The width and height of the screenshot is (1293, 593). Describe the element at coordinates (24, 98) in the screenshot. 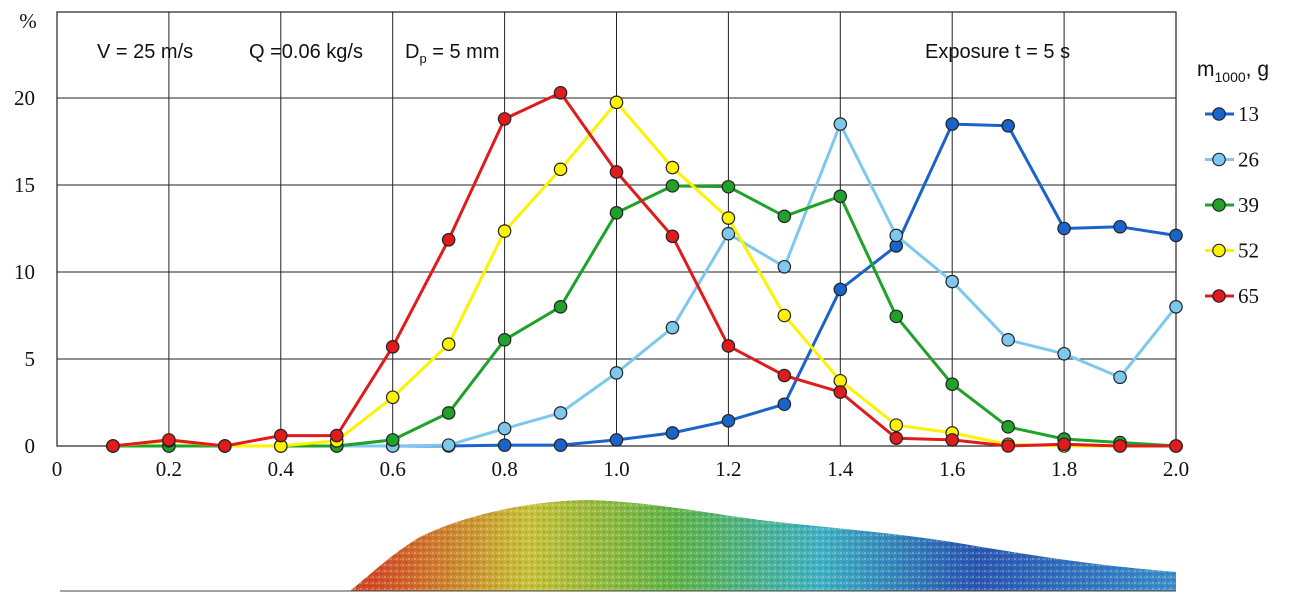

I see `y-tick-label: 20` at that location.